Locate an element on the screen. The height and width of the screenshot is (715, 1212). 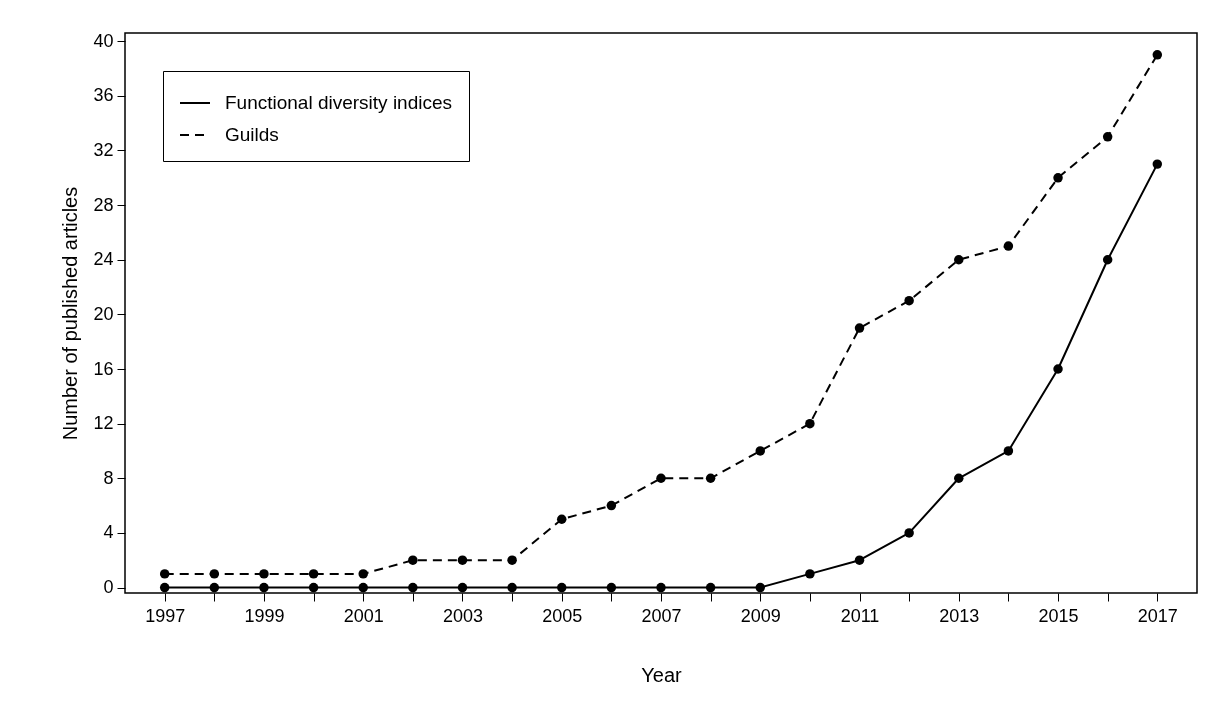
legend-label: Functional diversity indices is located at coordinates (339, 102).